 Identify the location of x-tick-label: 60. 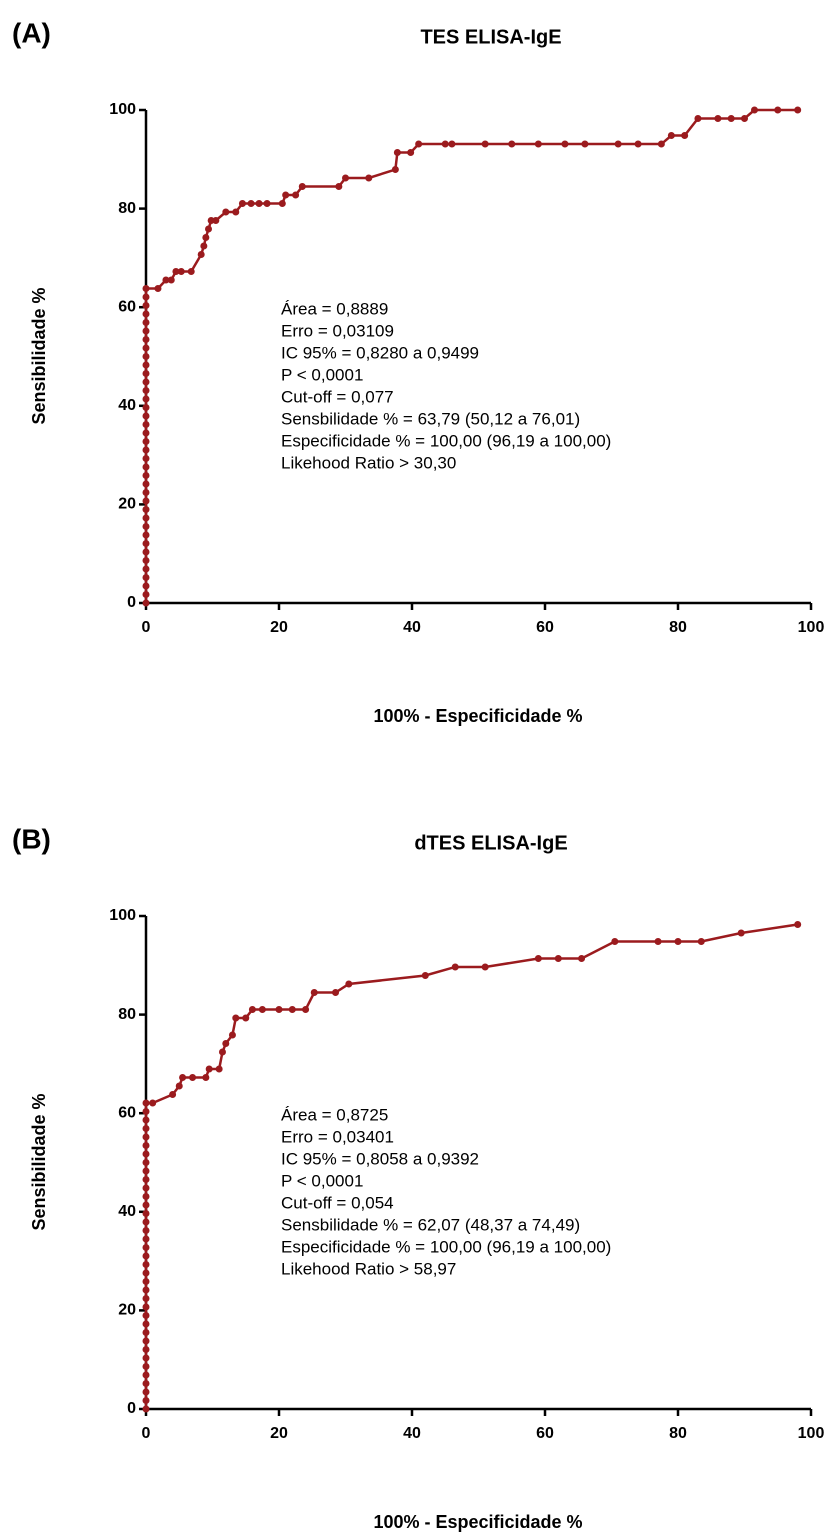
(545, 1433).